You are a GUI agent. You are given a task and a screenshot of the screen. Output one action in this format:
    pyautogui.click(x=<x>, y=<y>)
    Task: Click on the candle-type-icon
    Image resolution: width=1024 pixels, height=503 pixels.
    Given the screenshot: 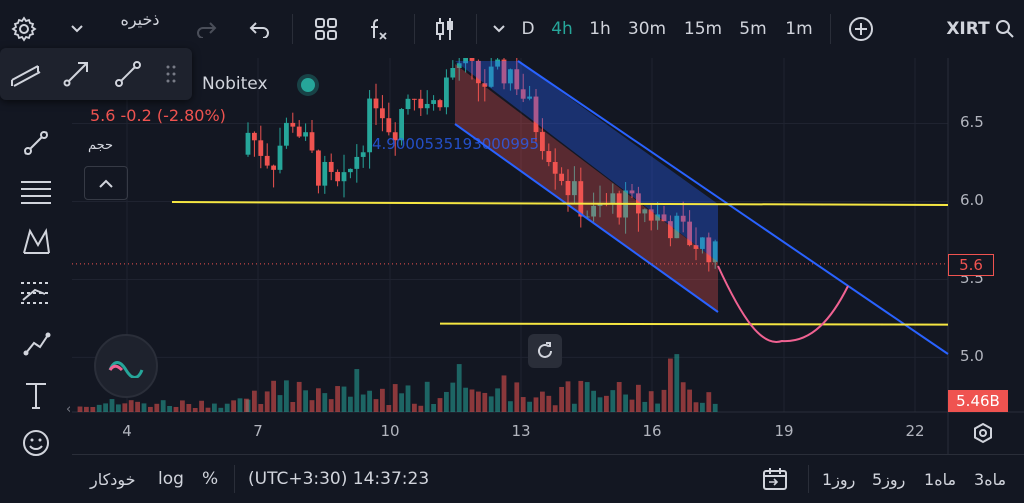 What is the action you would take?
    pyautogui.click(x=445, y=29)
    